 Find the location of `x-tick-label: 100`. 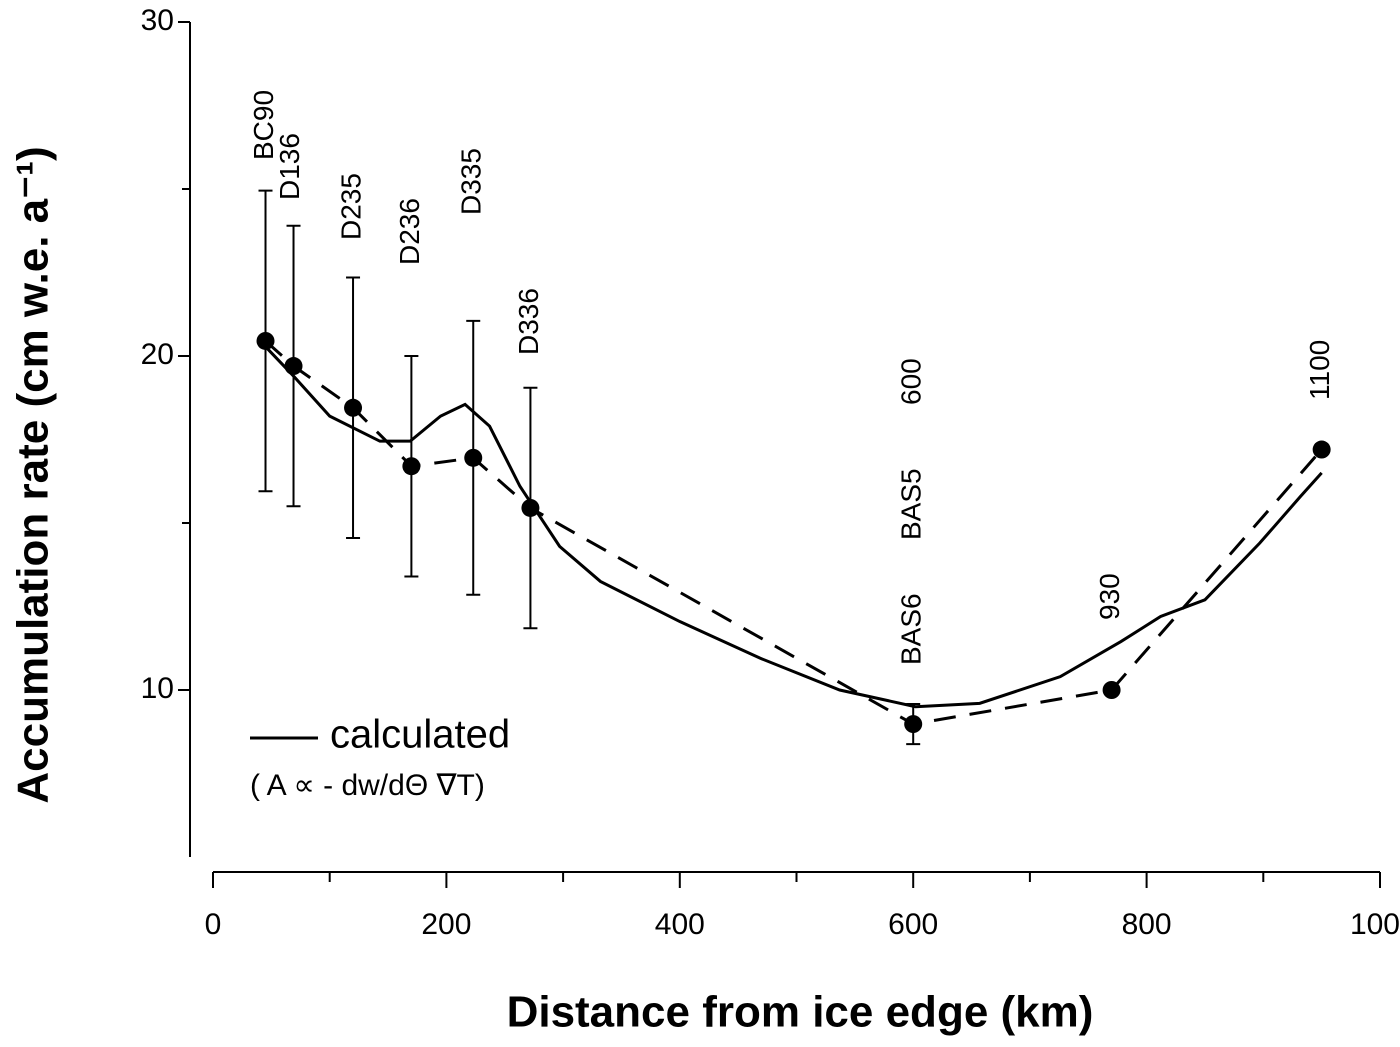

x-tick-label: 100 is located at coordinates (1375, 924).